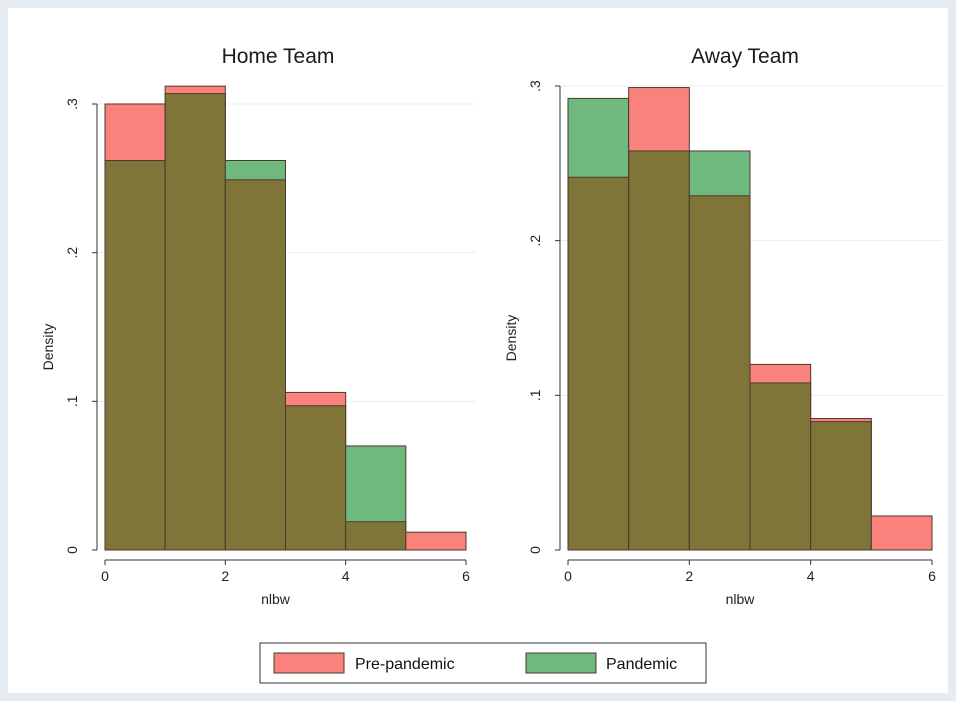  What do you see at coordinates (601, 663) in the screenshot?
I see `legend-item-pandemic: Pandemic` at bounding box center [601, 663].